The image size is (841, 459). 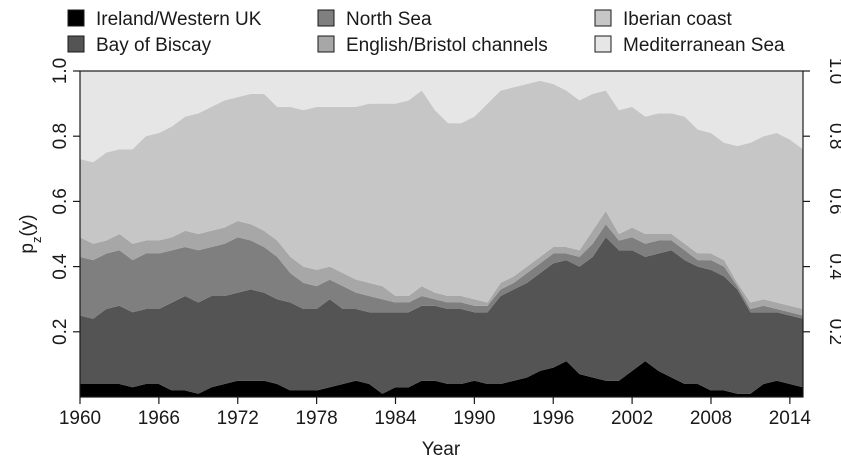 What do you see at coordinates (80, 418) in the screenshot?
I see `x-tick-label-1960: 1960` at bounding box center [80, 418].